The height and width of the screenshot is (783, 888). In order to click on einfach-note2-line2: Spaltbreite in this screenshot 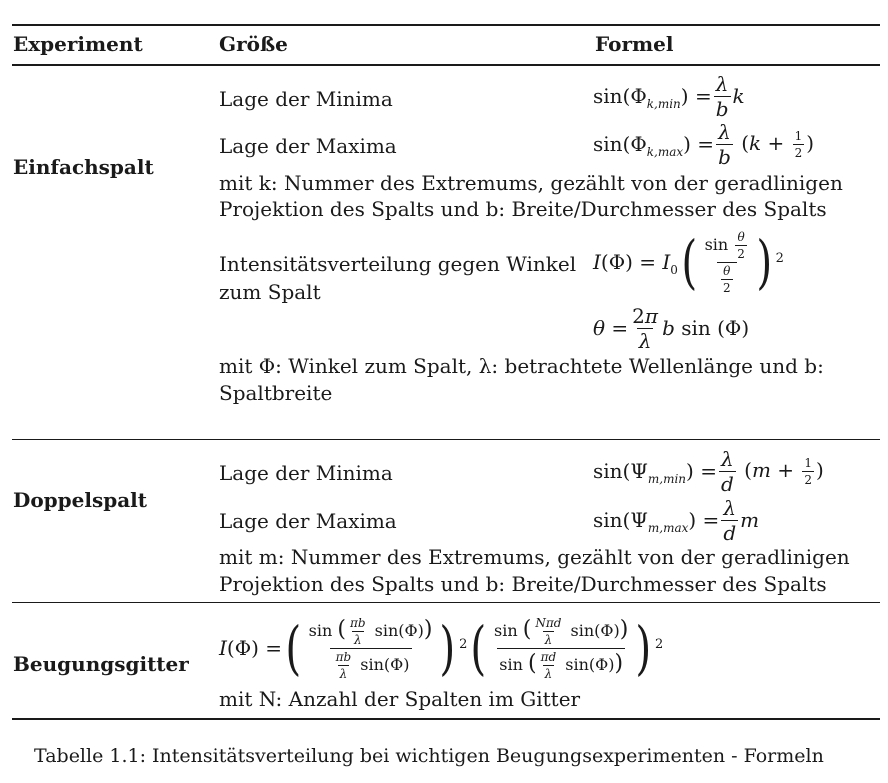, I will do `click(276, 393)`.